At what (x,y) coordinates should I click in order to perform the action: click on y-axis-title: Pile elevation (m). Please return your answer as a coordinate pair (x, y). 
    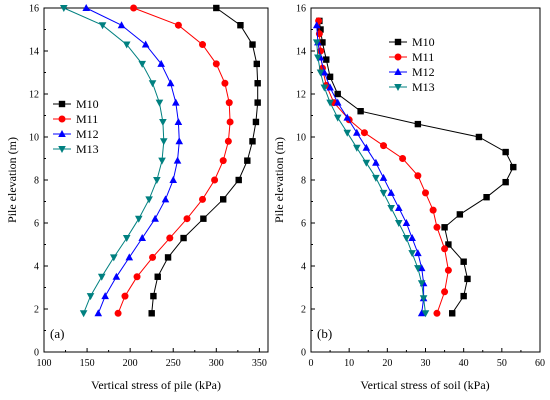
    Looking at the image, I should click on (279, 180).